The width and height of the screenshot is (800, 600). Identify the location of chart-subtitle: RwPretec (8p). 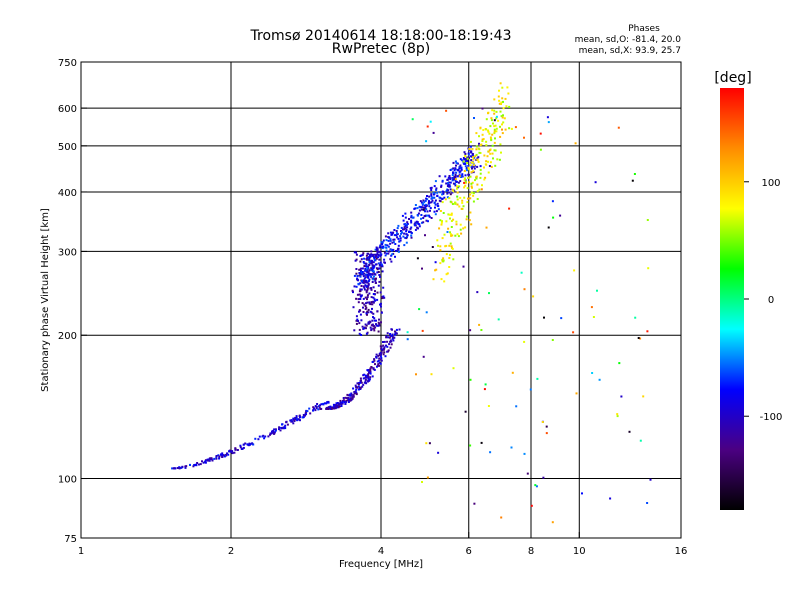
(381, 49).